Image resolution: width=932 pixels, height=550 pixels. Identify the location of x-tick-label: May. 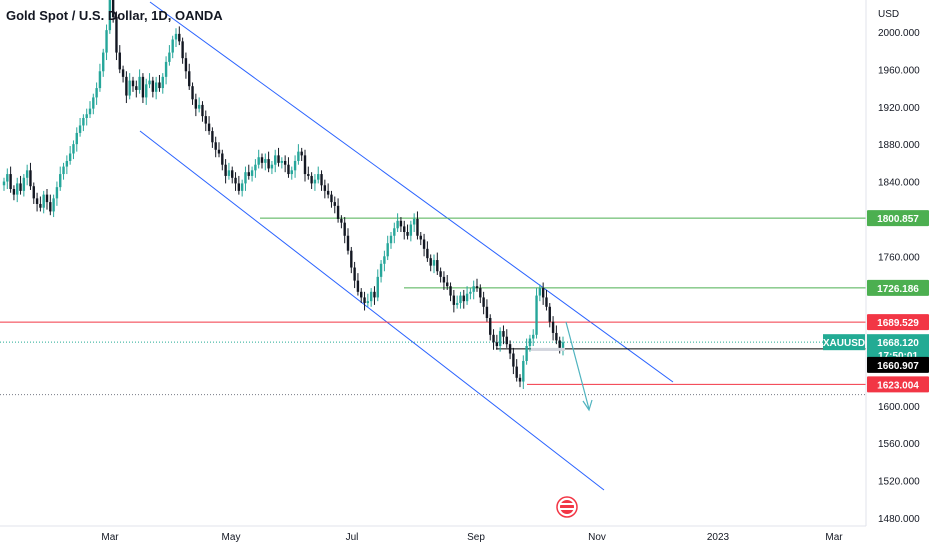
(231, 537).